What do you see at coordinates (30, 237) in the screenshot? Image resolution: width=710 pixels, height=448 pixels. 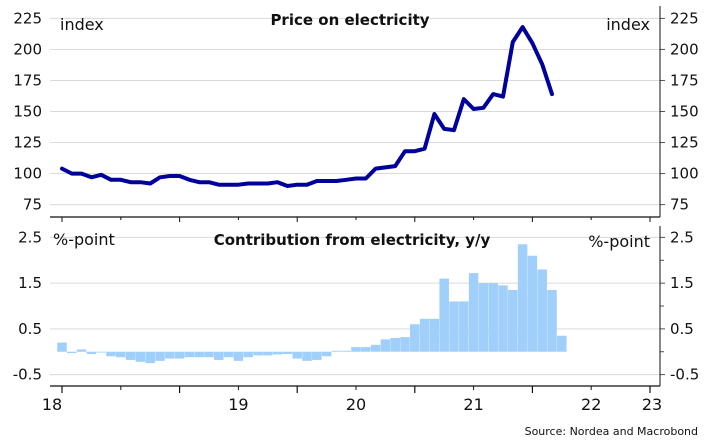 I see `y-tick-label-left: 2.5` at bounding box center [30, 237].